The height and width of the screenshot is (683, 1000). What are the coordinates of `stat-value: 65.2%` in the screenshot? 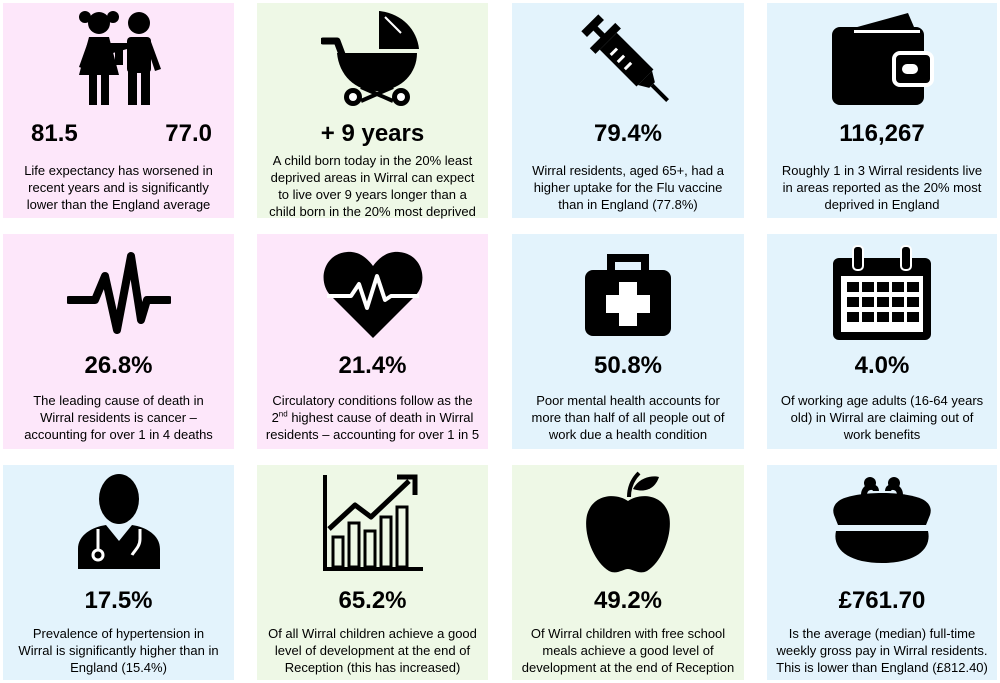 It's located at (372, 600).